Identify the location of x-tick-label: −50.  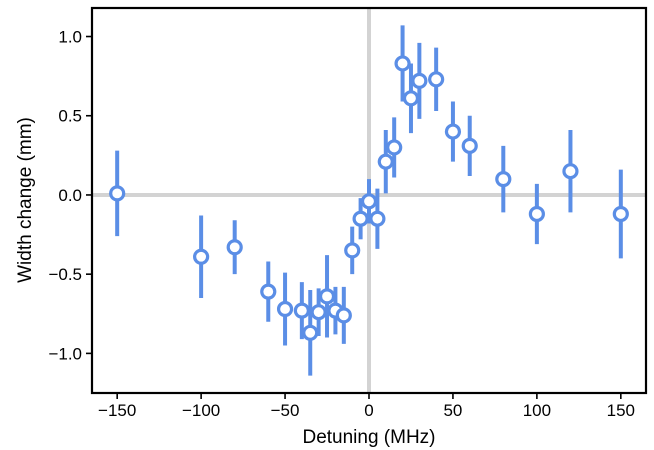
(285, 410).